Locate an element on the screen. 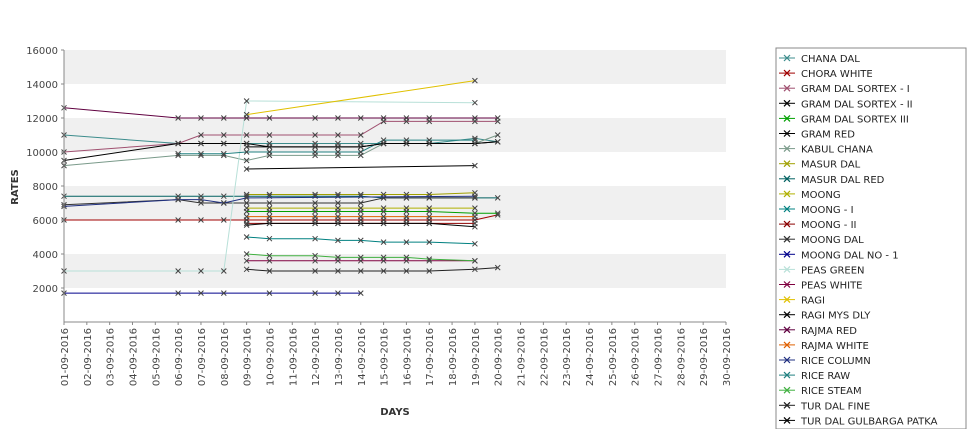 Image resolution: width=975 pixels, height=433 pixels. legend-item: MOONG is located at coordinates (810, 195).